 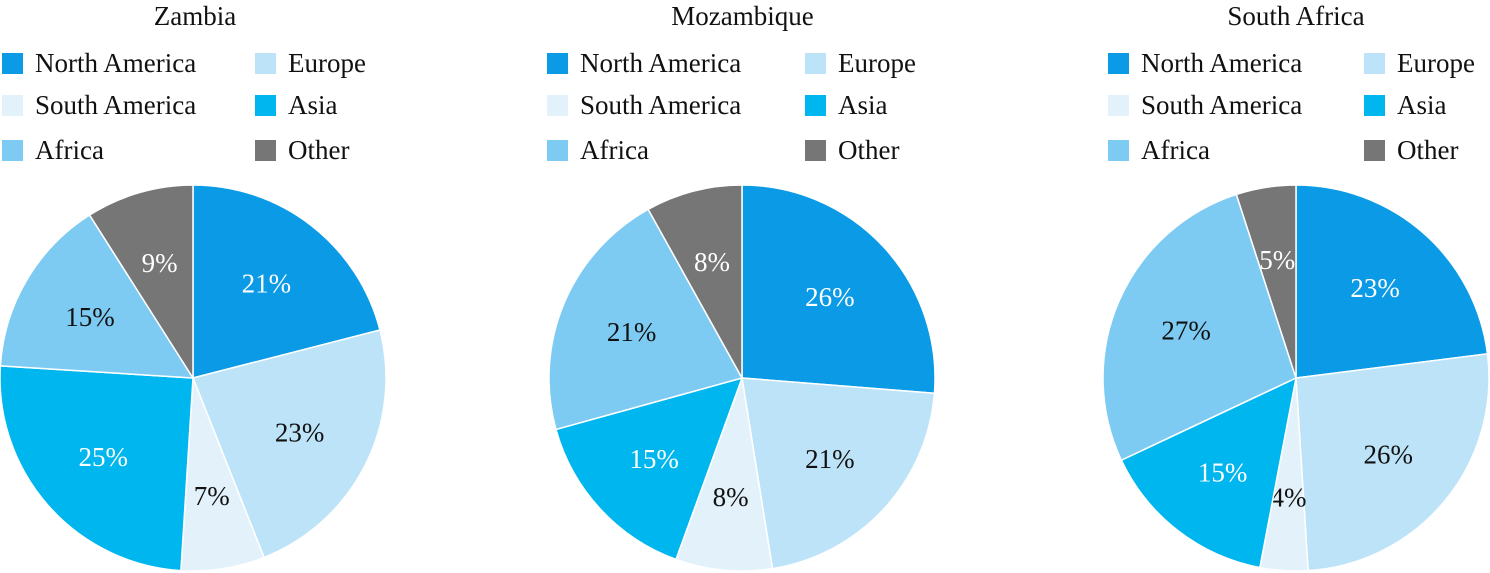 What do you see at coordinates (300, 432) in the screenshot?
I see `data-label-europe: 23%` at bounding box center [300, 432].